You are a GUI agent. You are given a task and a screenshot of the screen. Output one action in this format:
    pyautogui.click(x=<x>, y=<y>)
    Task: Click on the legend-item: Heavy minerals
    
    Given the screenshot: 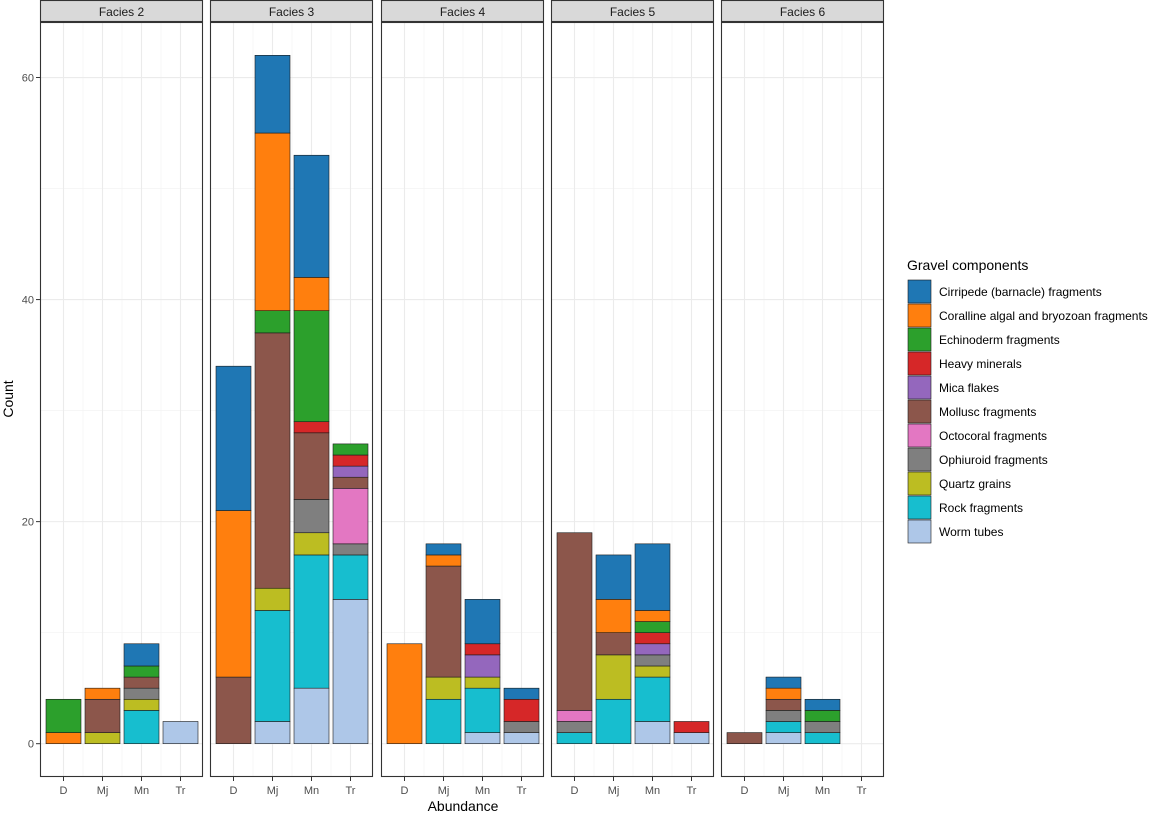 What is the action you would take?
    pyautogui.click(x=964, y=363)
    